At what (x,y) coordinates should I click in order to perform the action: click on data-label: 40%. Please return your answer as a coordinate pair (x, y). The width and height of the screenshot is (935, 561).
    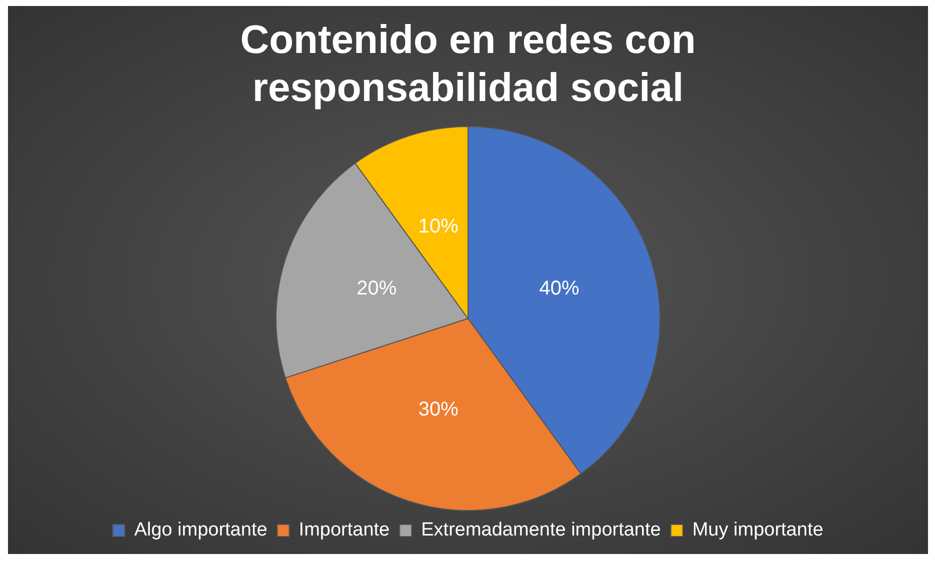
    Looking at the image, I should click on (559, 288).